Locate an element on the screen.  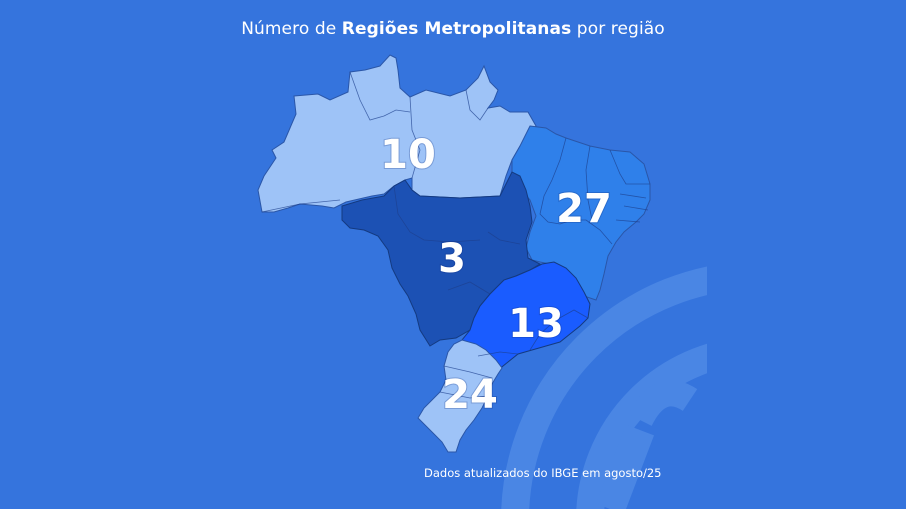
label-centro-oeste: 3 is located at coordinates (452, 259).